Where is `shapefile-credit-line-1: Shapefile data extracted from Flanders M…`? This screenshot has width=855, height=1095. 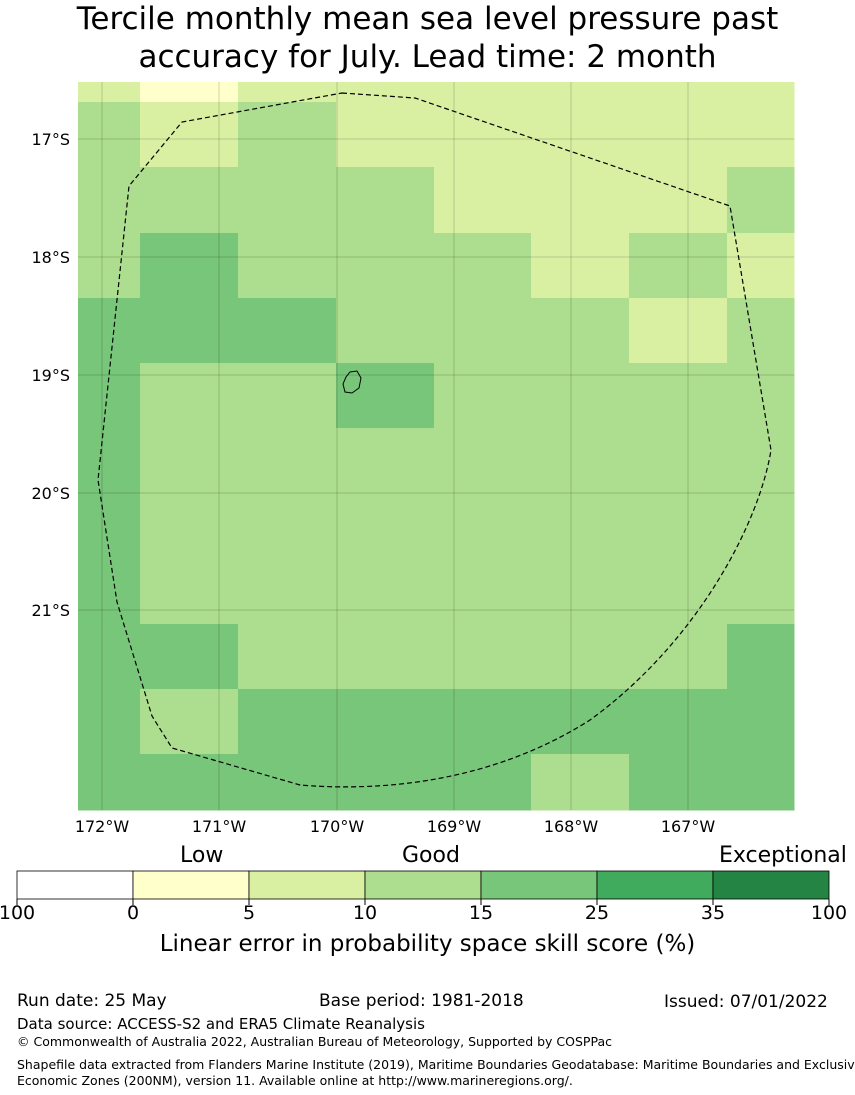
shapefile-credit-line-1: Shapefile data extracted from Flanders M… is located at coordinates (436, 1064).